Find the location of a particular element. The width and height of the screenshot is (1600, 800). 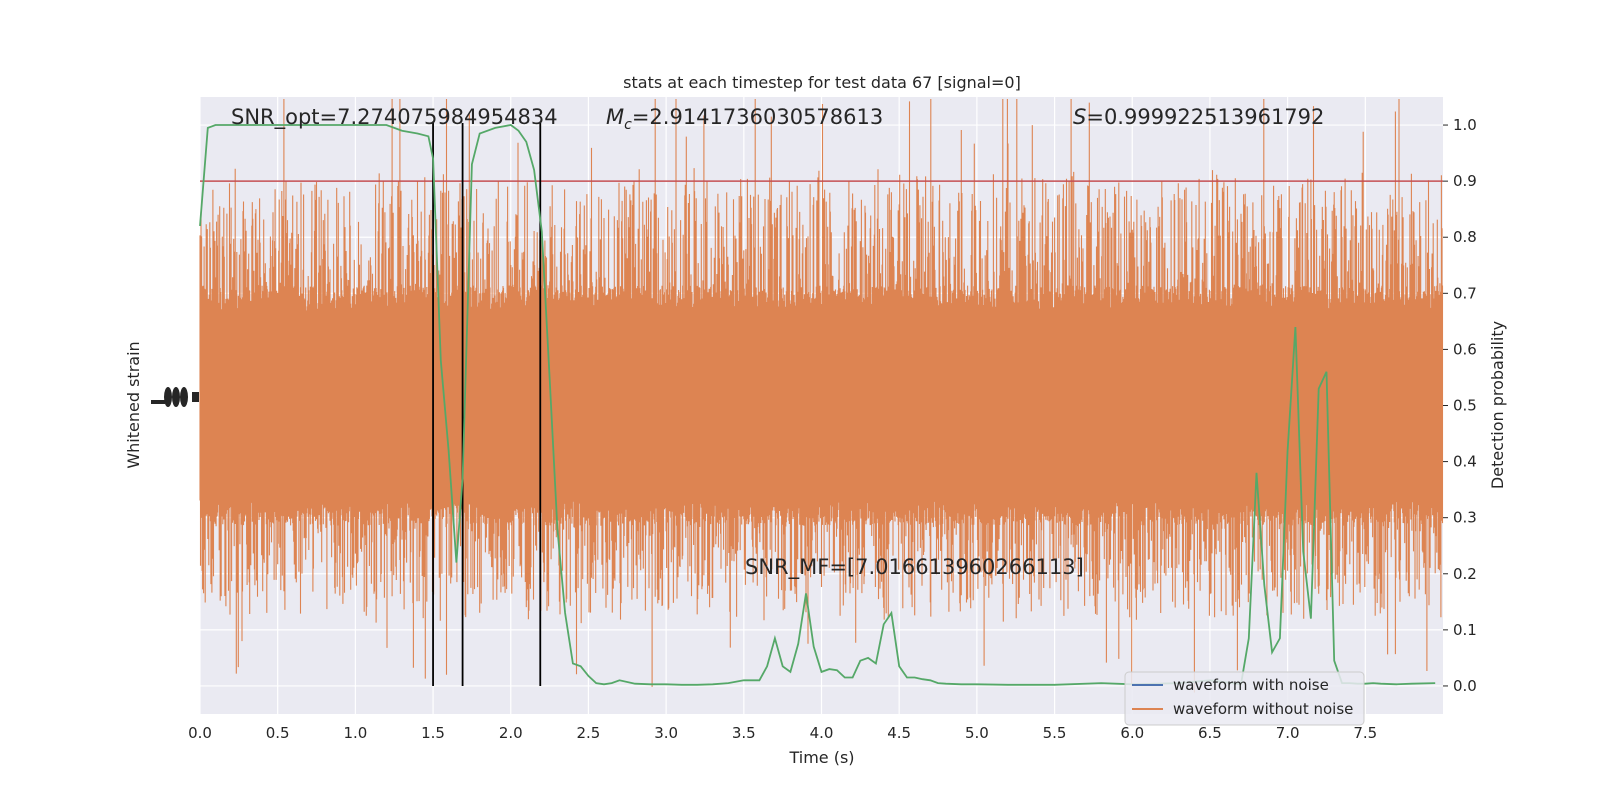

y-axis-left-label: Whitened strain is located at coordinates (133, 404).